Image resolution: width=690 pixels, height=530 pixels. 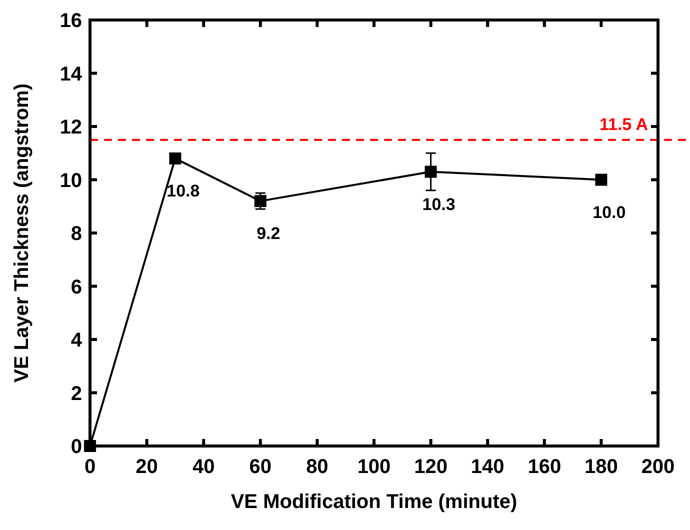 What do you see at coordinates (71, 181) in the screenshot?
I see `y-tick-label: 10` at bounding box center [71, 181].